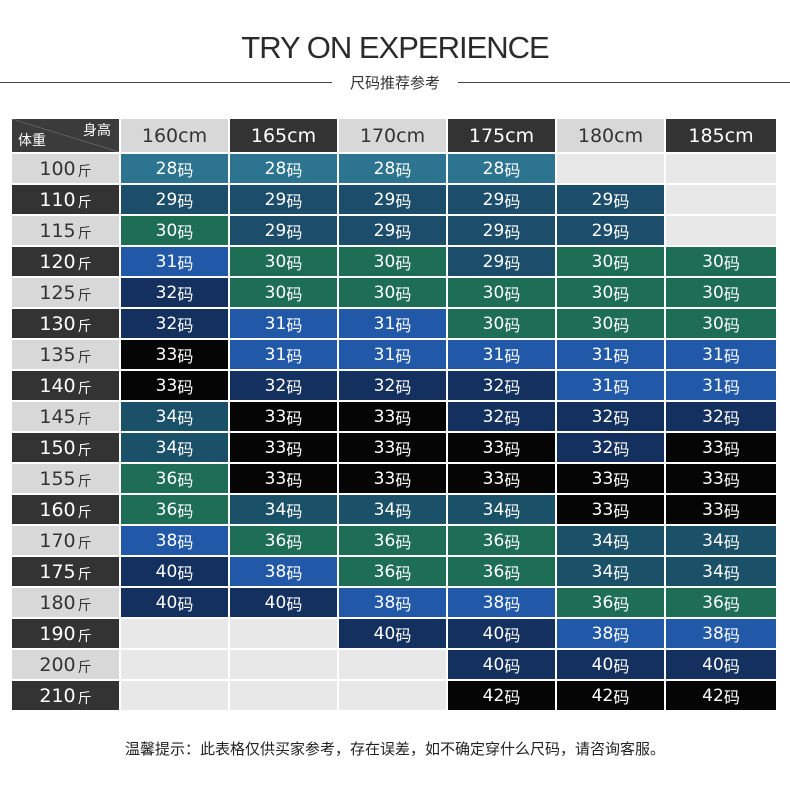 The image size is (790, 800). What do you see at coordinates (65, 135) in the screenshot?
I see `corner-diagonal` at bounding box center [65, 135].